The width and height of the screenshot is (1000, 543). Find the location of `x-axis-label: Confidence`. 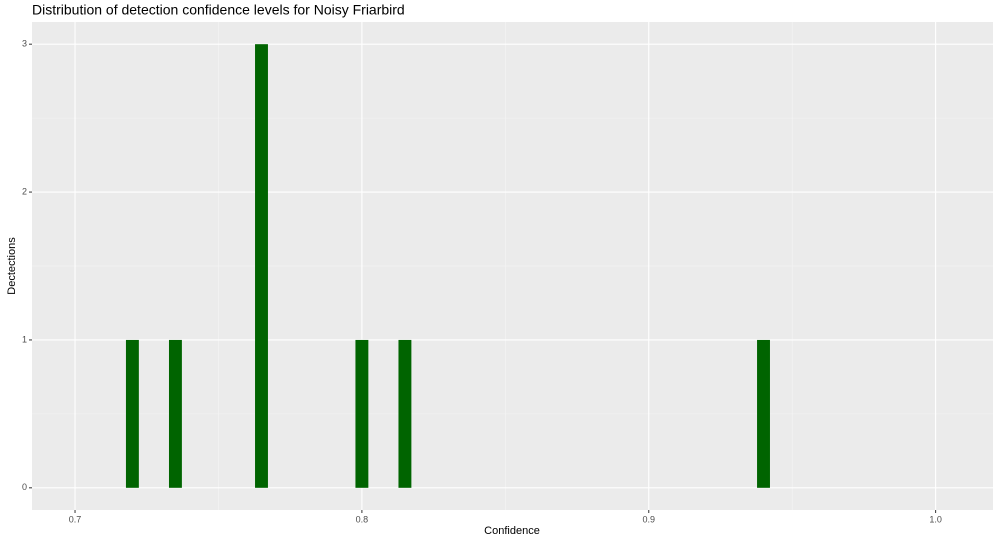

x-axis-label: Confidence is located at coordinates (512, 531).